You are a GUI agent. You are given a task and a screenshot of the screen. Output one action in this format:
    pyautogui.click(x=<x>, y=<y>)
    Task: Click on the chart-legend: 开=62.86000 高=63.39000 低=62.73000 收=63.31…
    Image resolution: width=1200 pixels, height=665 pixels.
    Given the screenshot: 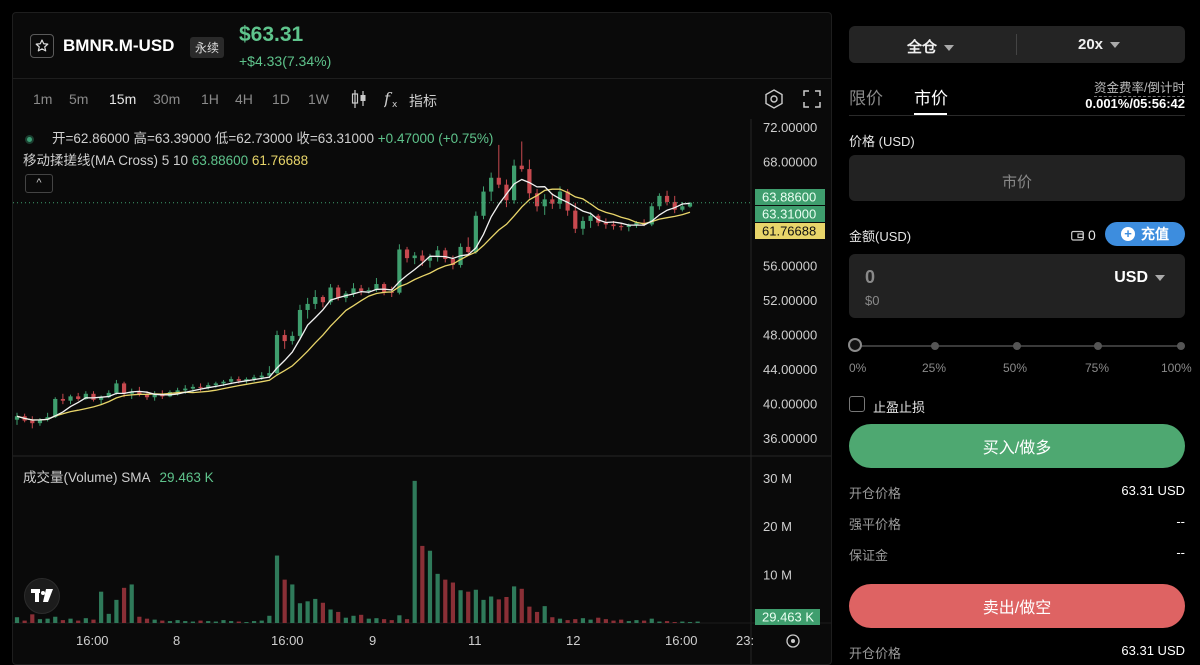 What is the action you would take?
    pyautogui.click(x=258, y=160)
    